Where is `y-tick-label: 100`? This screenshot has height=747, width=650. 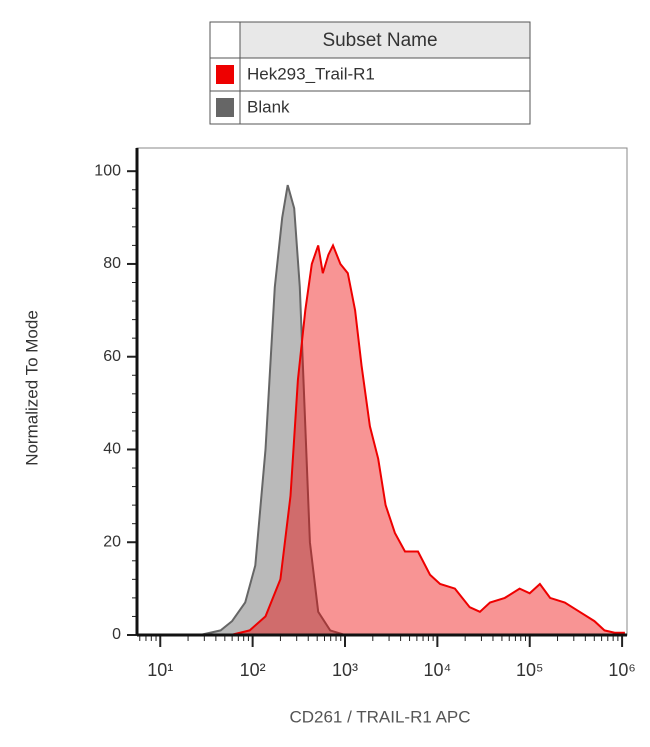
y-tick-label: 100 is located at coordinates (107, 170).